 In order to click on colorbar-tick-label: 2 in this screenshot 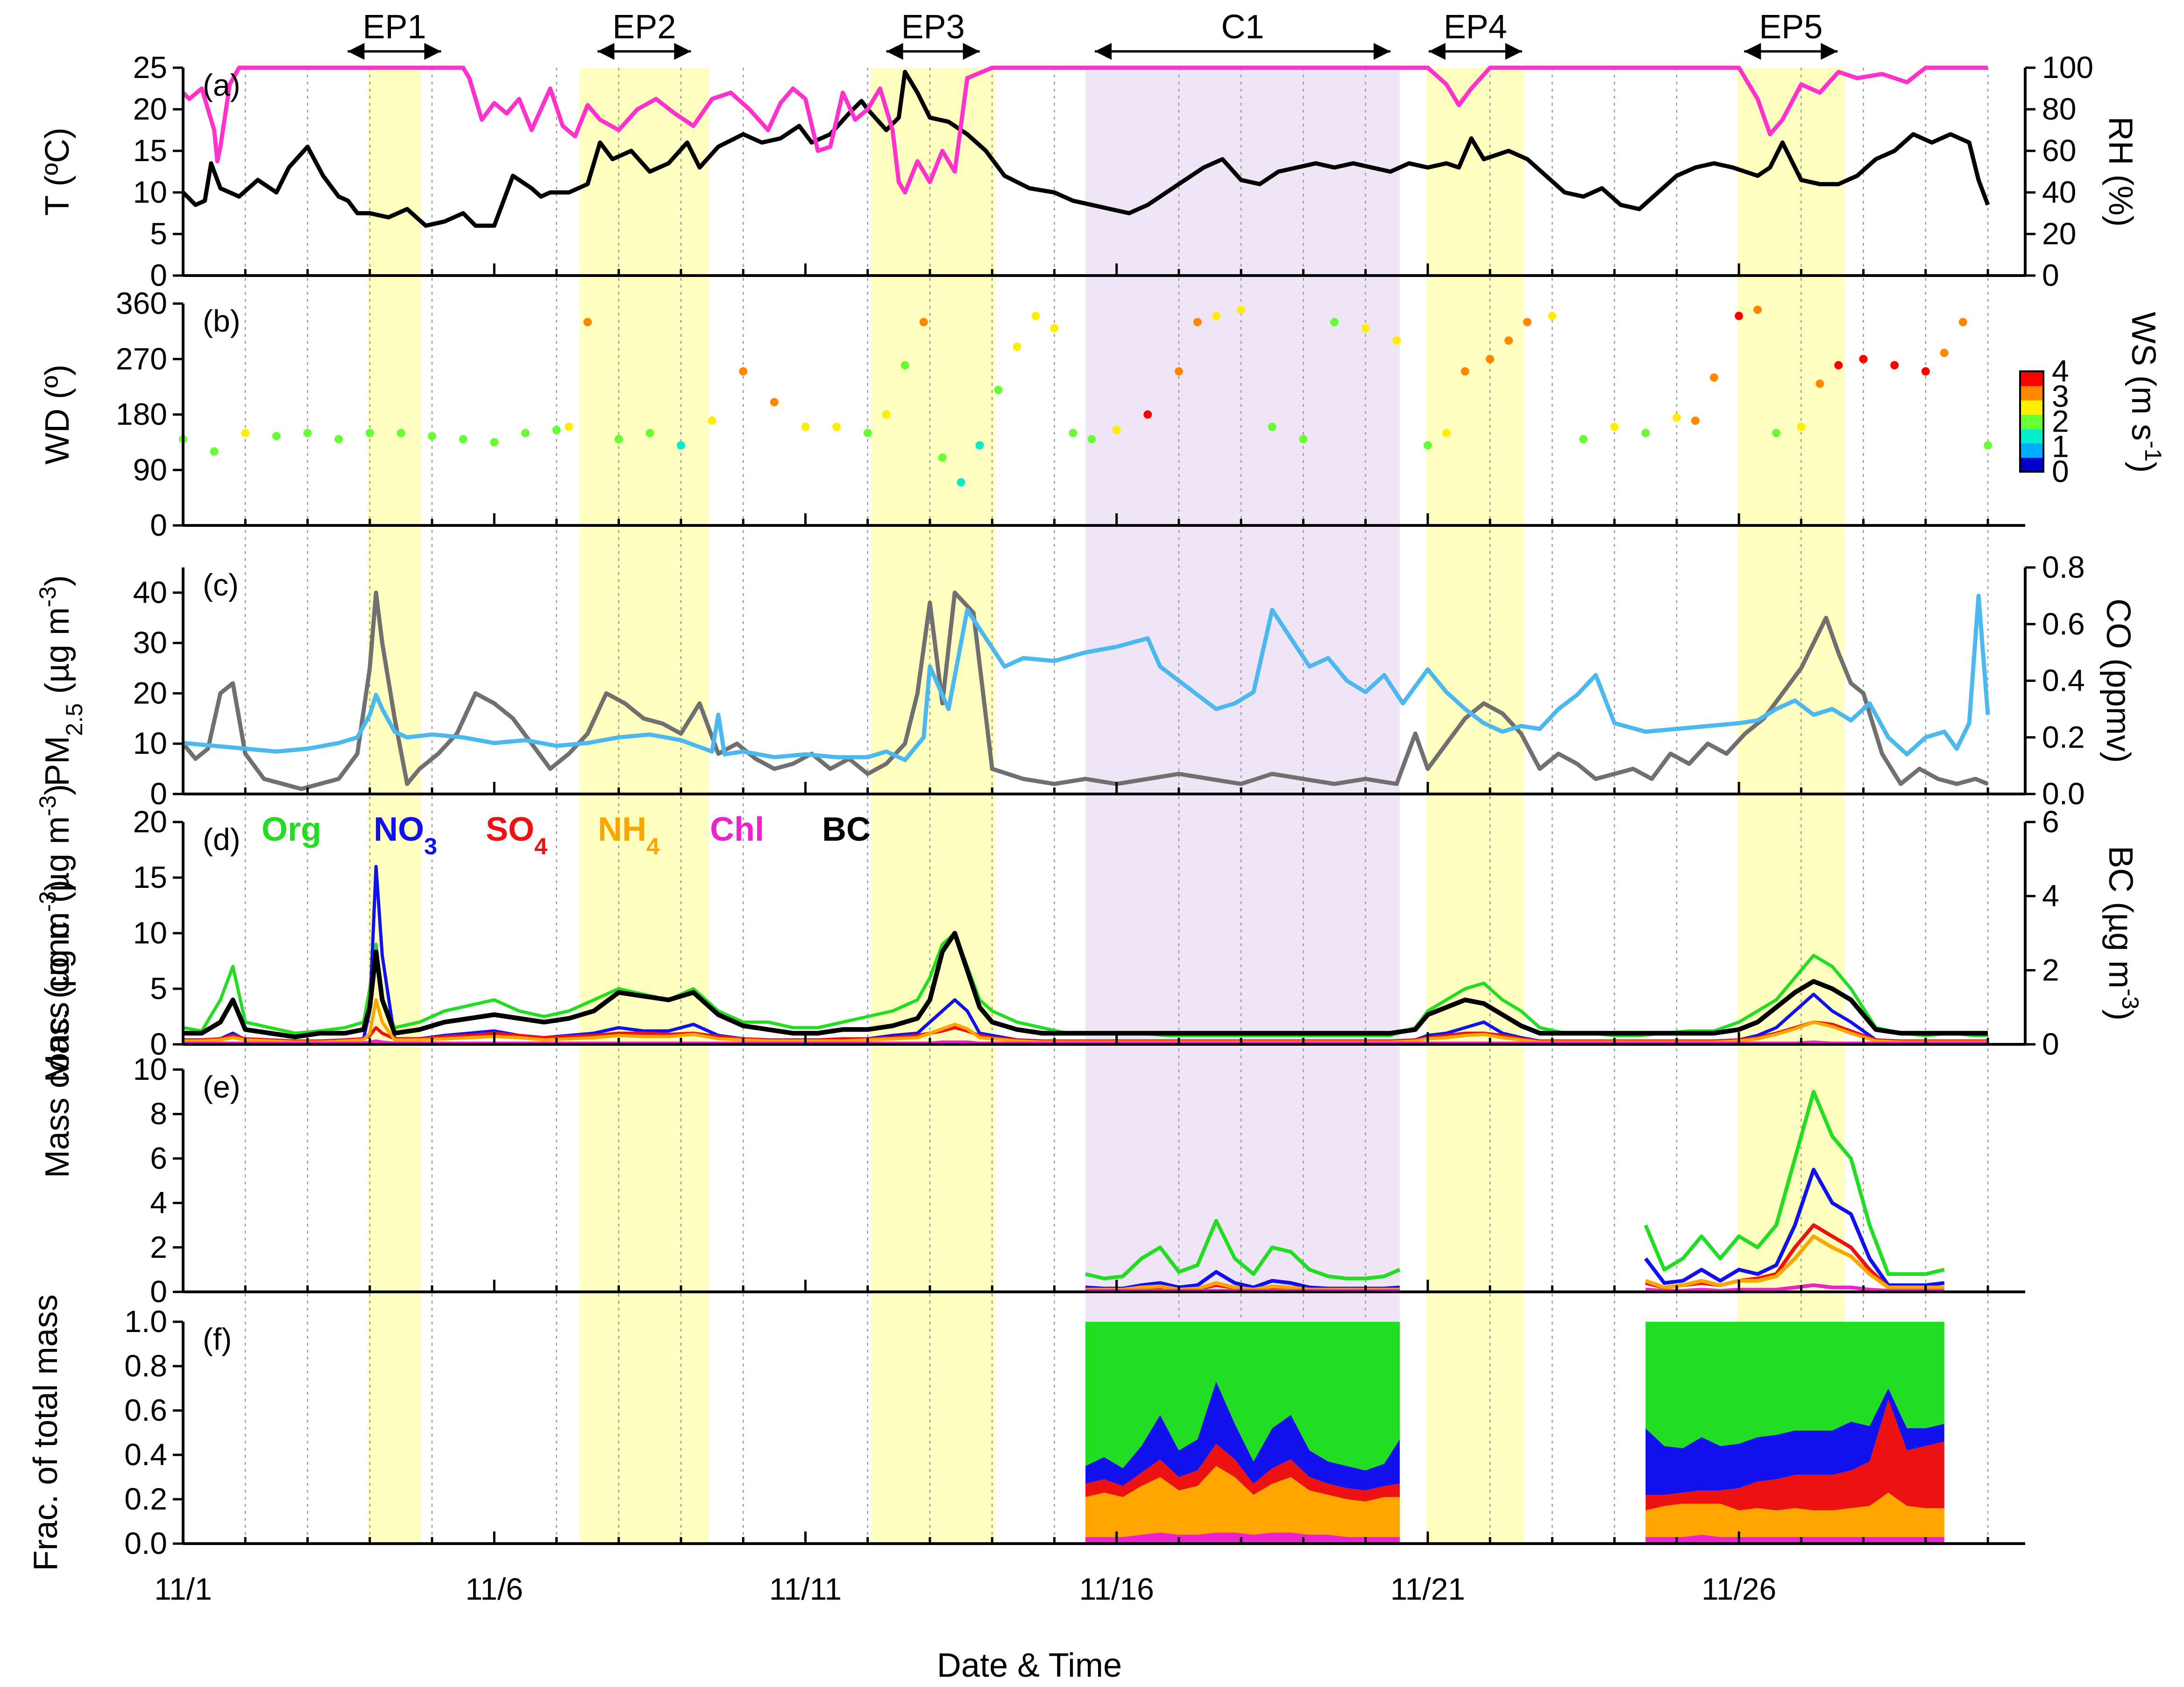, I will do `click(2060, 421)`.